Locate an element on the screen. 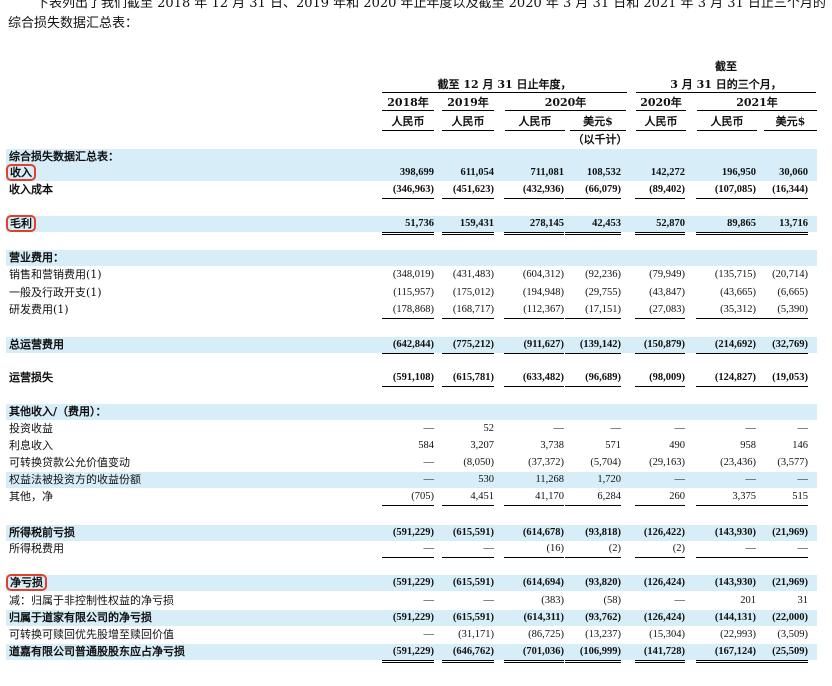 Image resolution: width=832 pixels, height=686 pixels. interim-group-header-line2: 3 月 31 日的三个月， is located at coordinates (726, 84).